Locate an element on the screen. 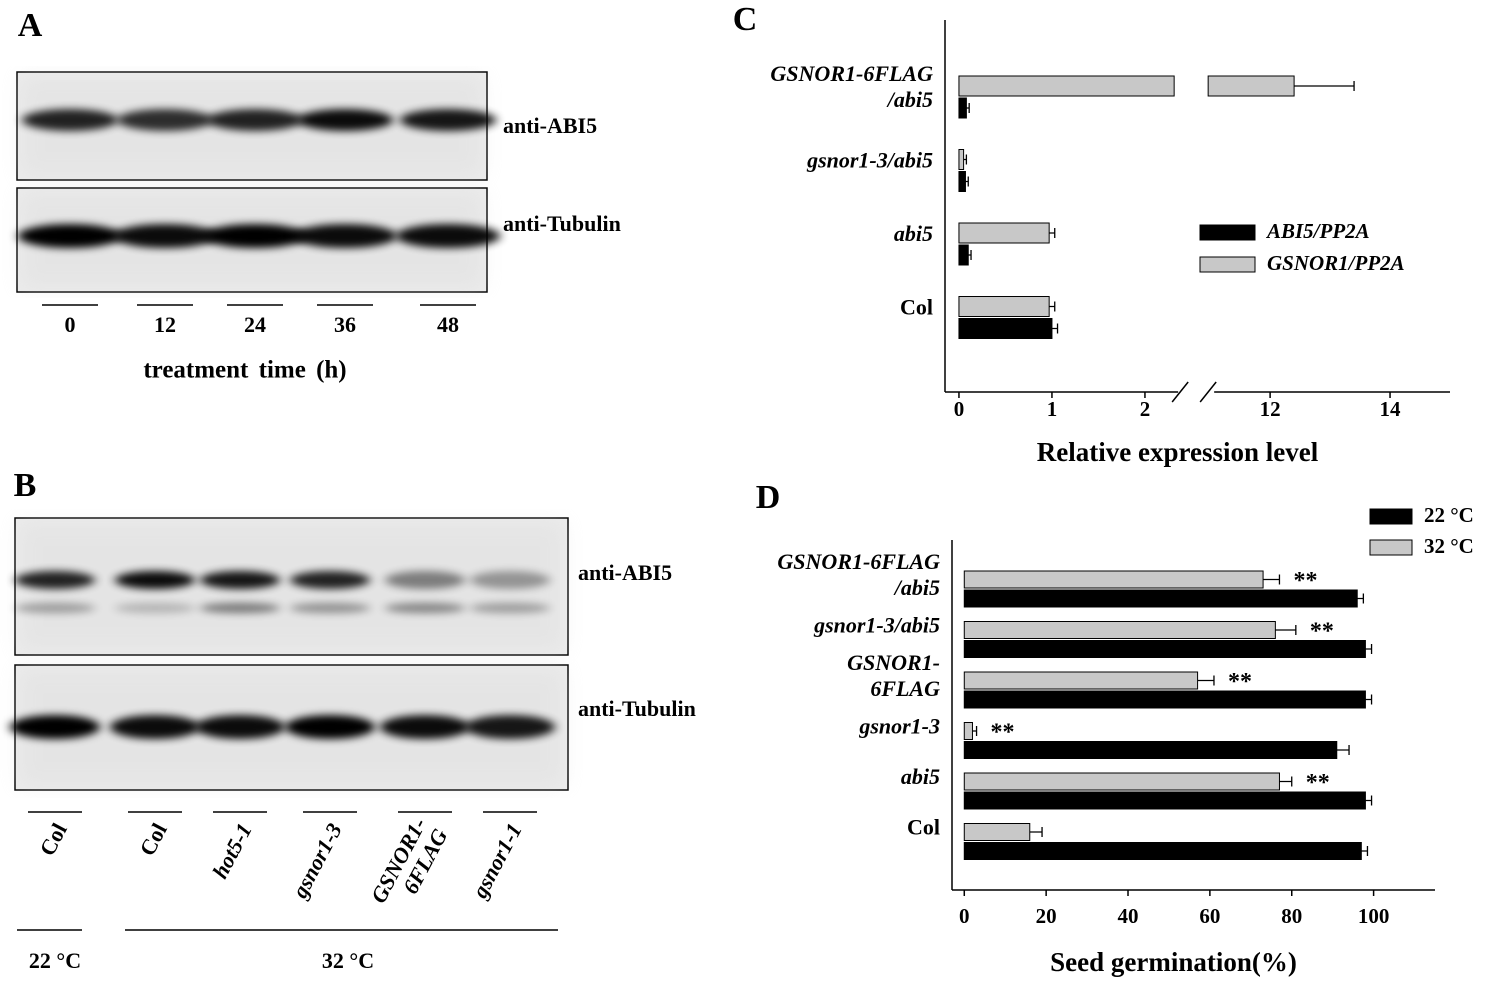 Image resolution: width=1494 pixels, height=988 pixels. lane-label: 0 is located at coordinates (70, 324).